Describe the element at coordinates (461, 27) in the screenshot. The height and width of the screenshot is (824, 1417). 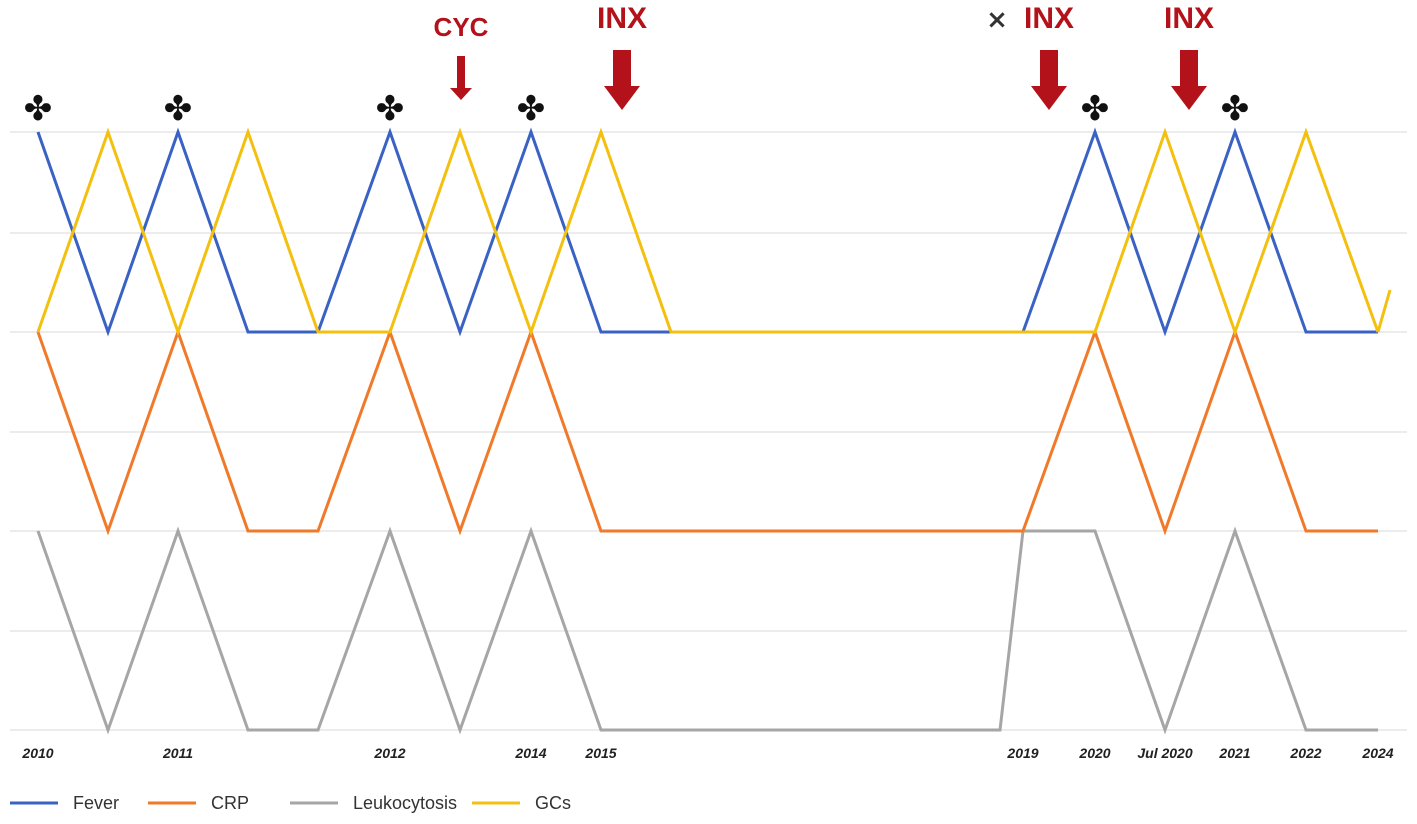
I see `annotation-label-cyc-0: CYC` at that location.